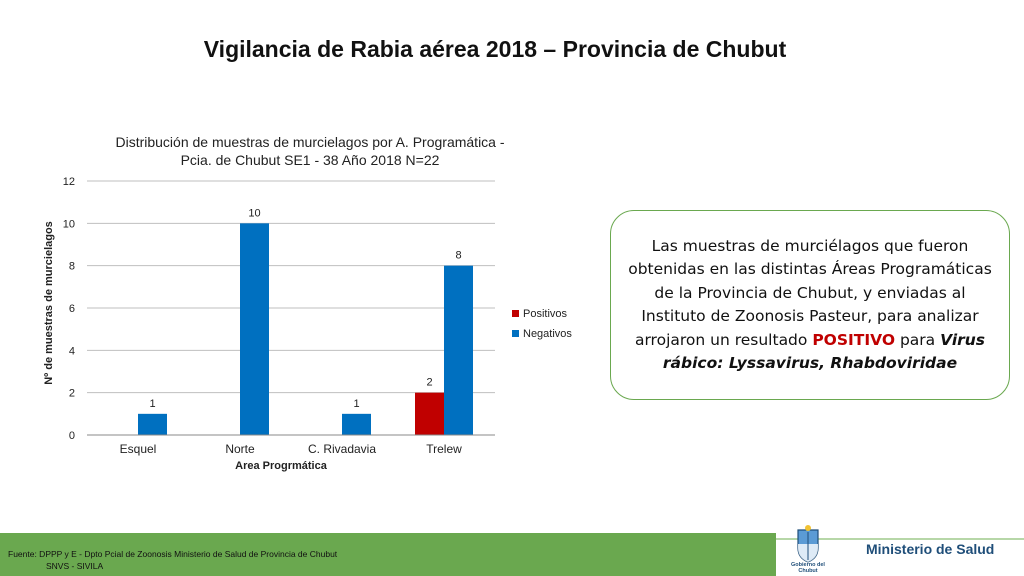 This screenshot has height=576, width=1024. Describe the element at coordinates (458, 256) in the screenshot. I see `data-label: 8` at that location.